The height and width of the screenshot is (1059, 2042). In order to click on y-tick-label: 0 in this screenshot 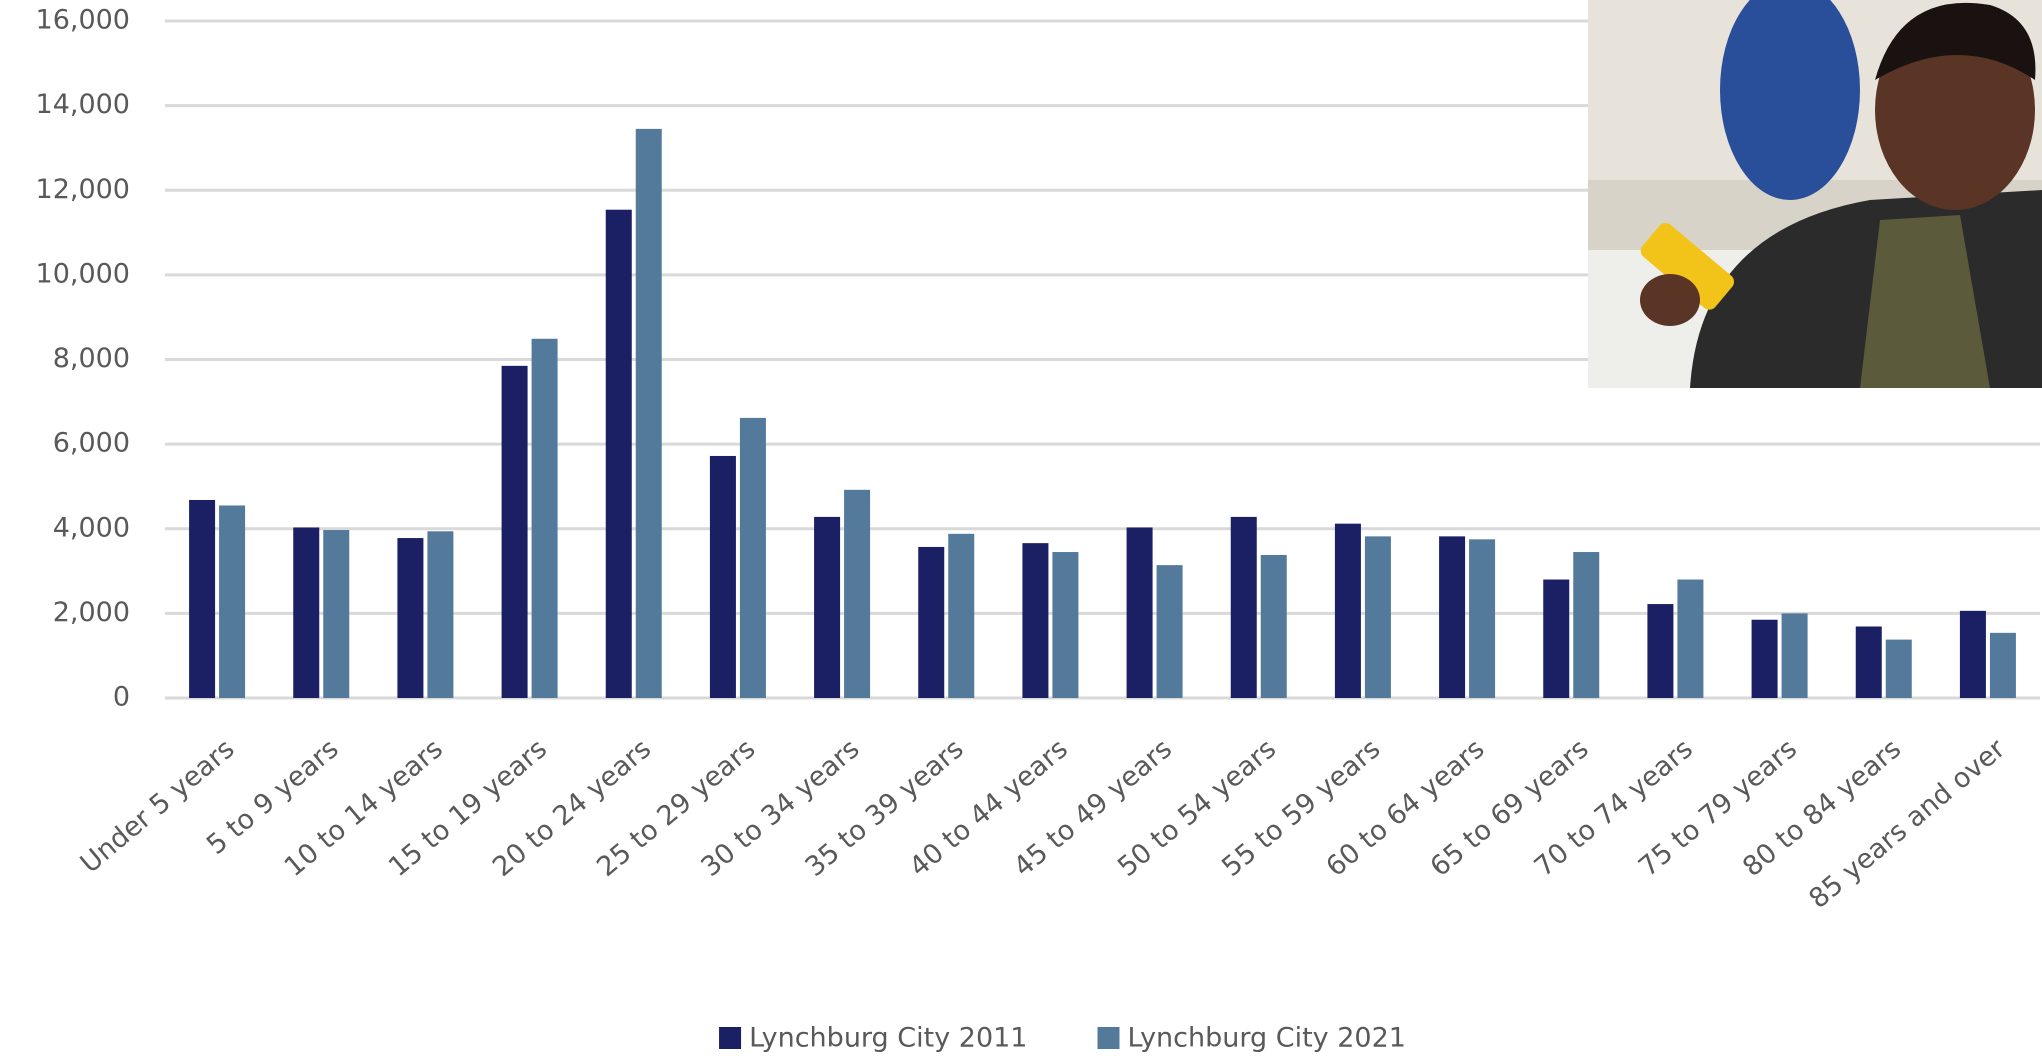, I will do `click(121, 697)`.